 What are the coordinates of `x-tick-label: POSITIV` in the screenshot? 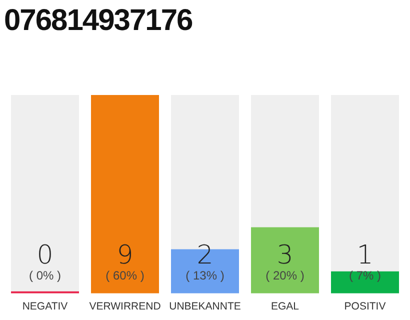 It's located at (365, 306).